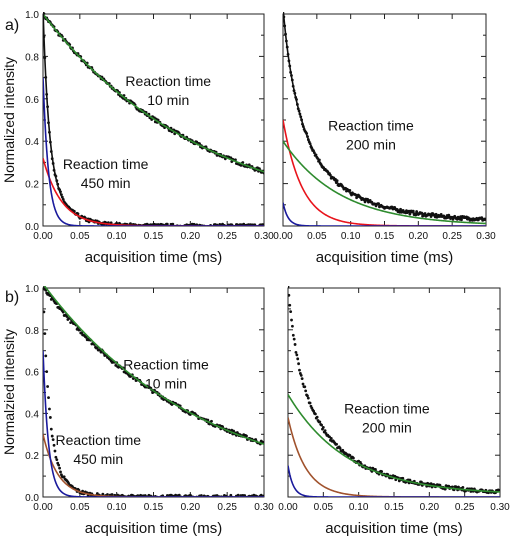 The width and height of the screenshot is (517, 550). Describe the element at coordinates (32, 456) in the screenshot. I see `y-tick-label: 0.2` at that location.